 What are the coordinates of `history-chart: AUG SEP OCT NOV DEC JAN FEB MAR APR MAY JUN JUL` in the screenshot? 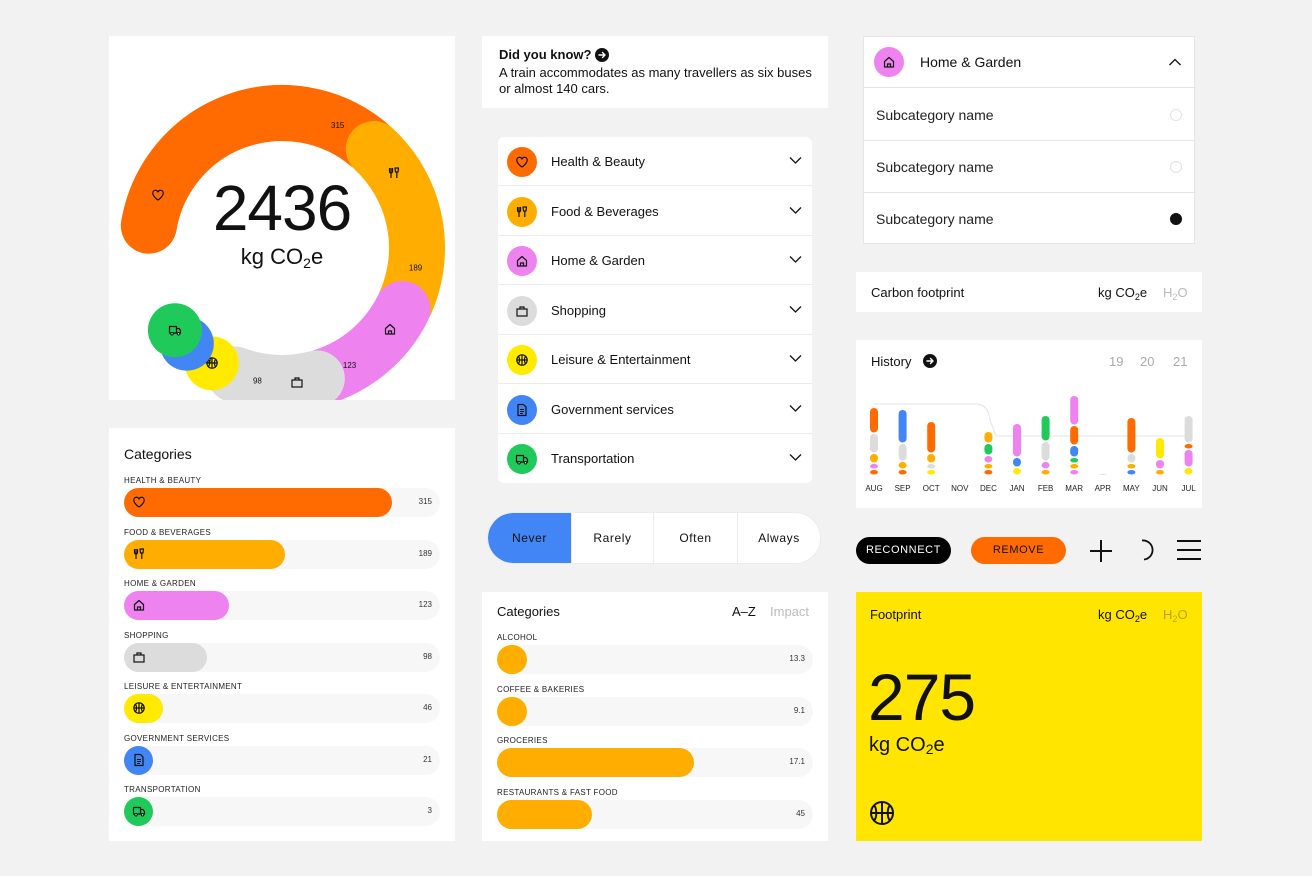 It's located at (1030, 444).